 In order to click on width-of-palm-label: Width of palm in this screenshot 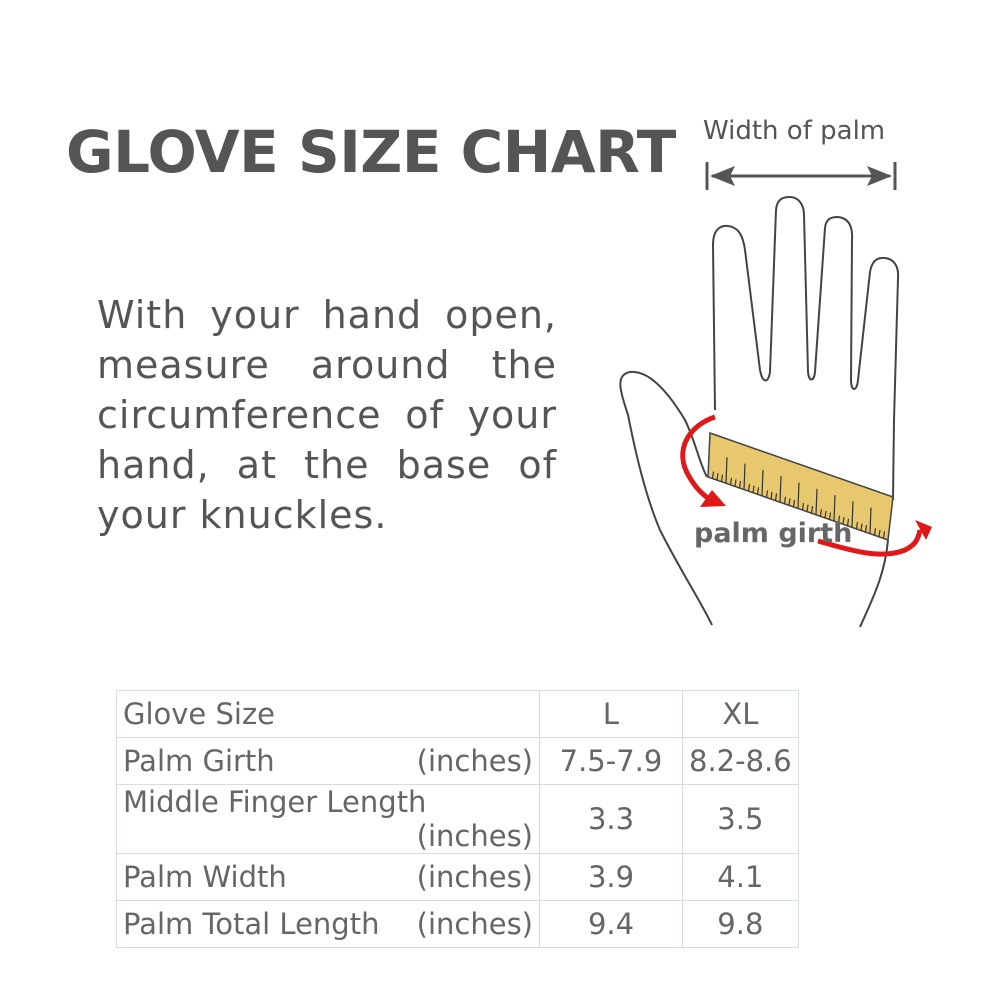, I will do `click(794, 131)`.